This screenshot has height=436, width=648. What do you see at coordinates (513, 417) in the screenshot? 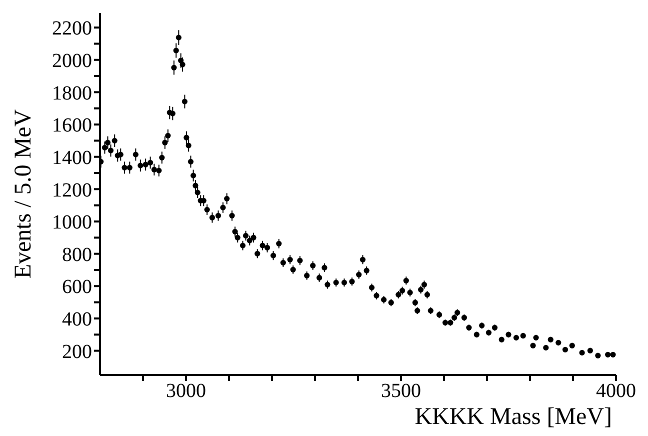
I see `x-axis-title: KKKK Mass [MeV]` at bounding box center [513, 417].